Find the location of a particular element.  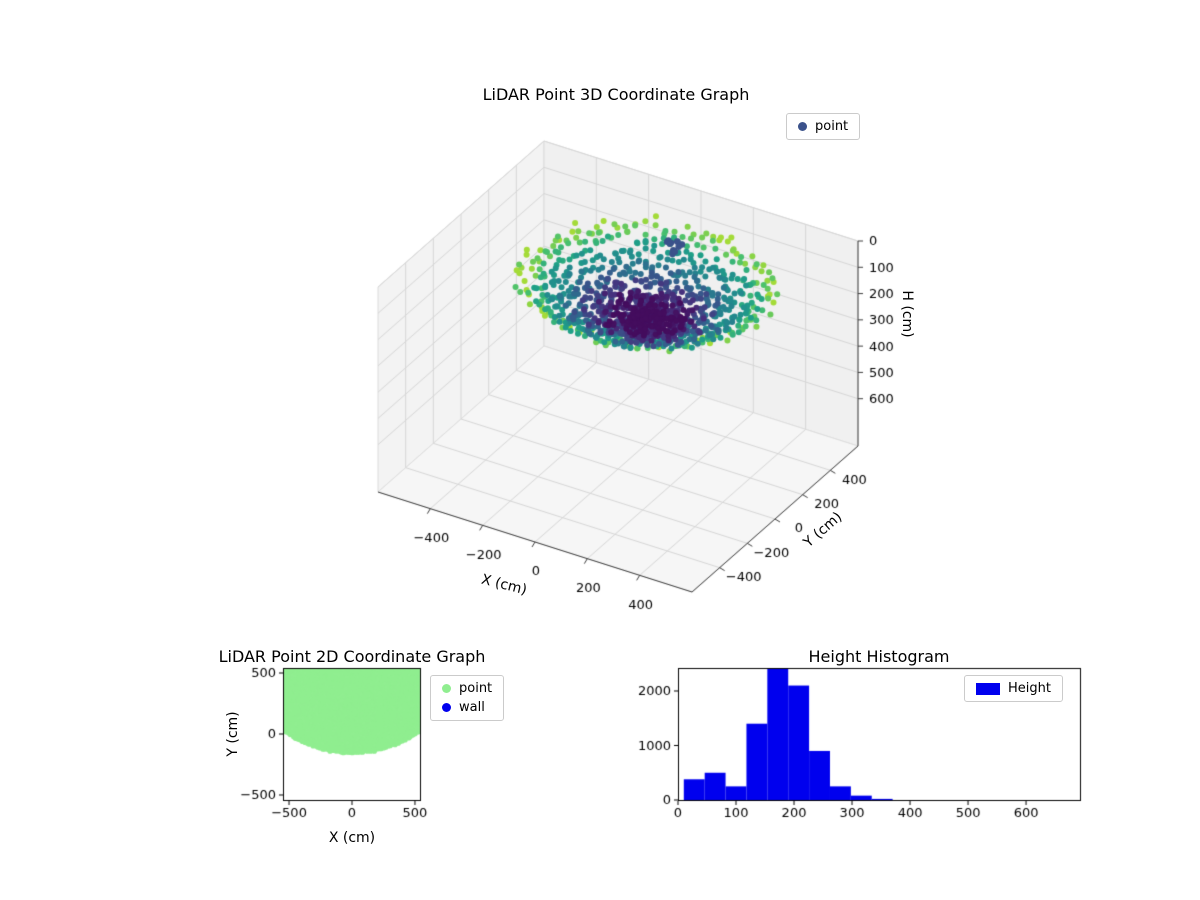

plot2d-legend-point-row: point is located at coordinates (467, 688).